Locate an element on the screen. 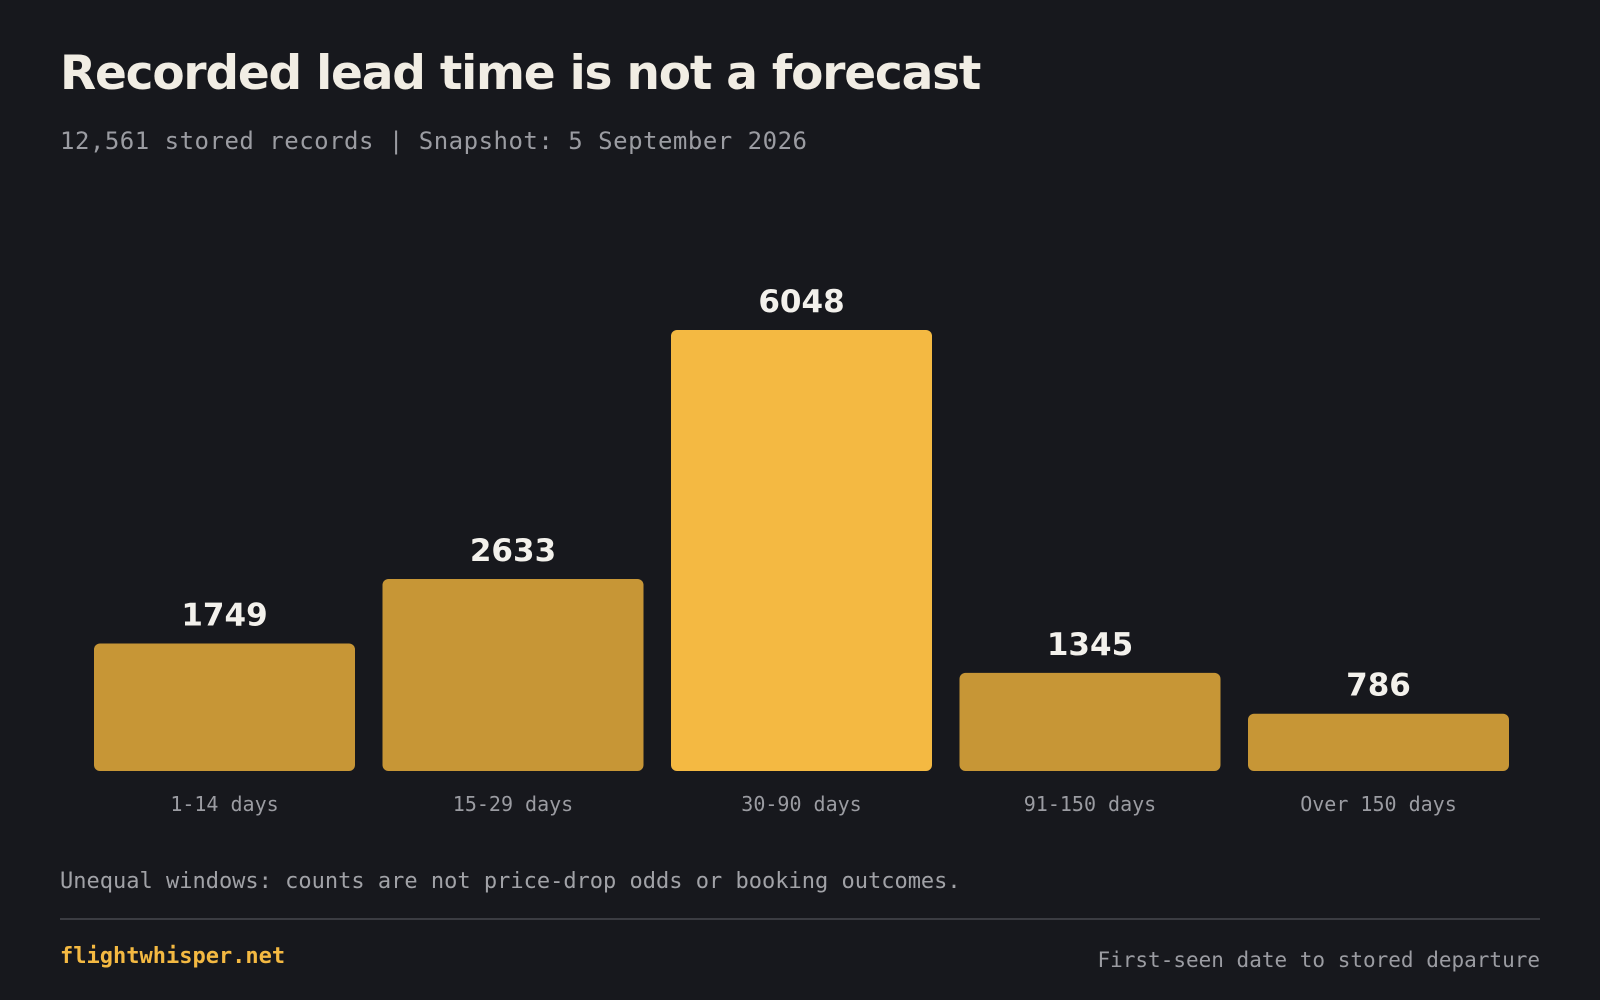  category-label-1: 15-29 days is located at coordinates (513, 804).